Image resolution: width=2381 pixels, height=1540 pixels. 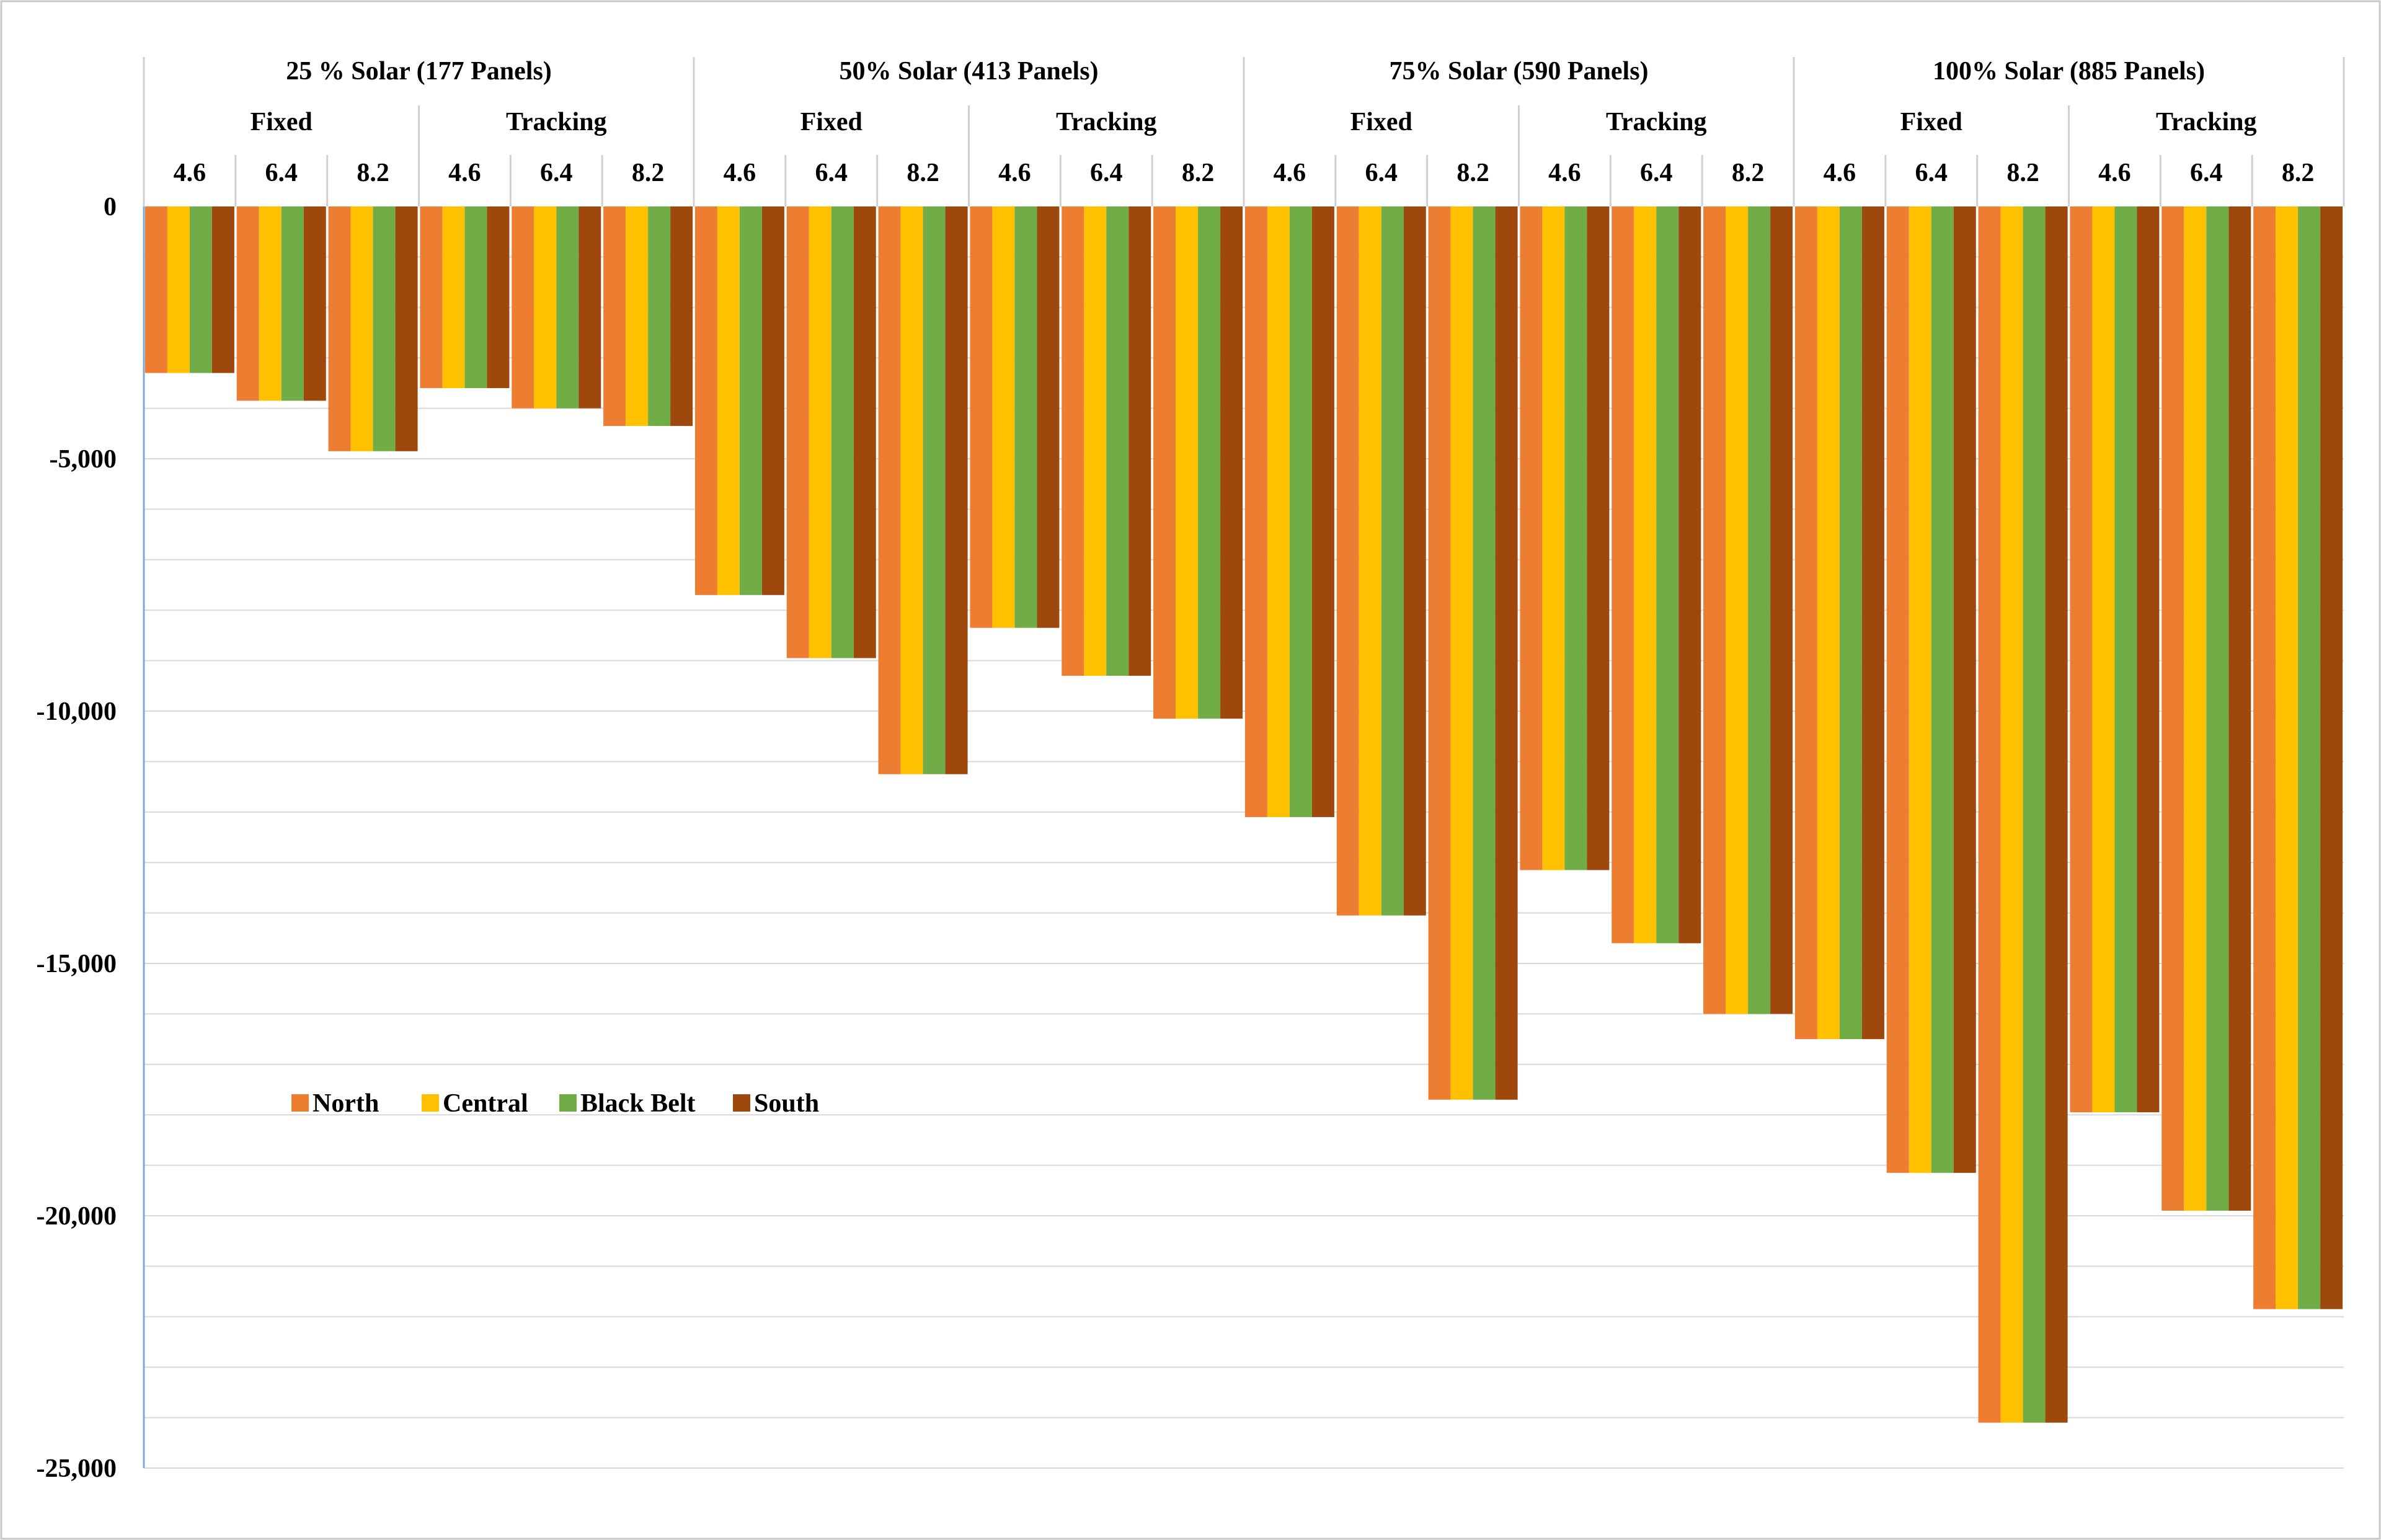 What do you see at coordinates (77, 838) in the screenshot?
I see `y-axis-ticks: 0 -5,000 -10,000 -15,000 -20,000 -25,000` at bounding box center [77, 838].